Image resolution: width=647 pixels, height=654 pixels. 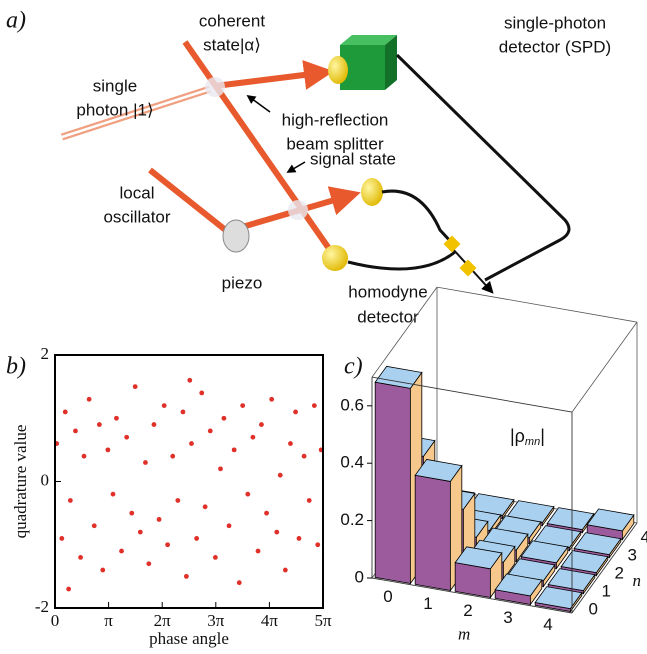 What do you see at coordinates (532, 442) in the screenshot?
I see `annotation-part: mn` at bounding box center [532, 442].